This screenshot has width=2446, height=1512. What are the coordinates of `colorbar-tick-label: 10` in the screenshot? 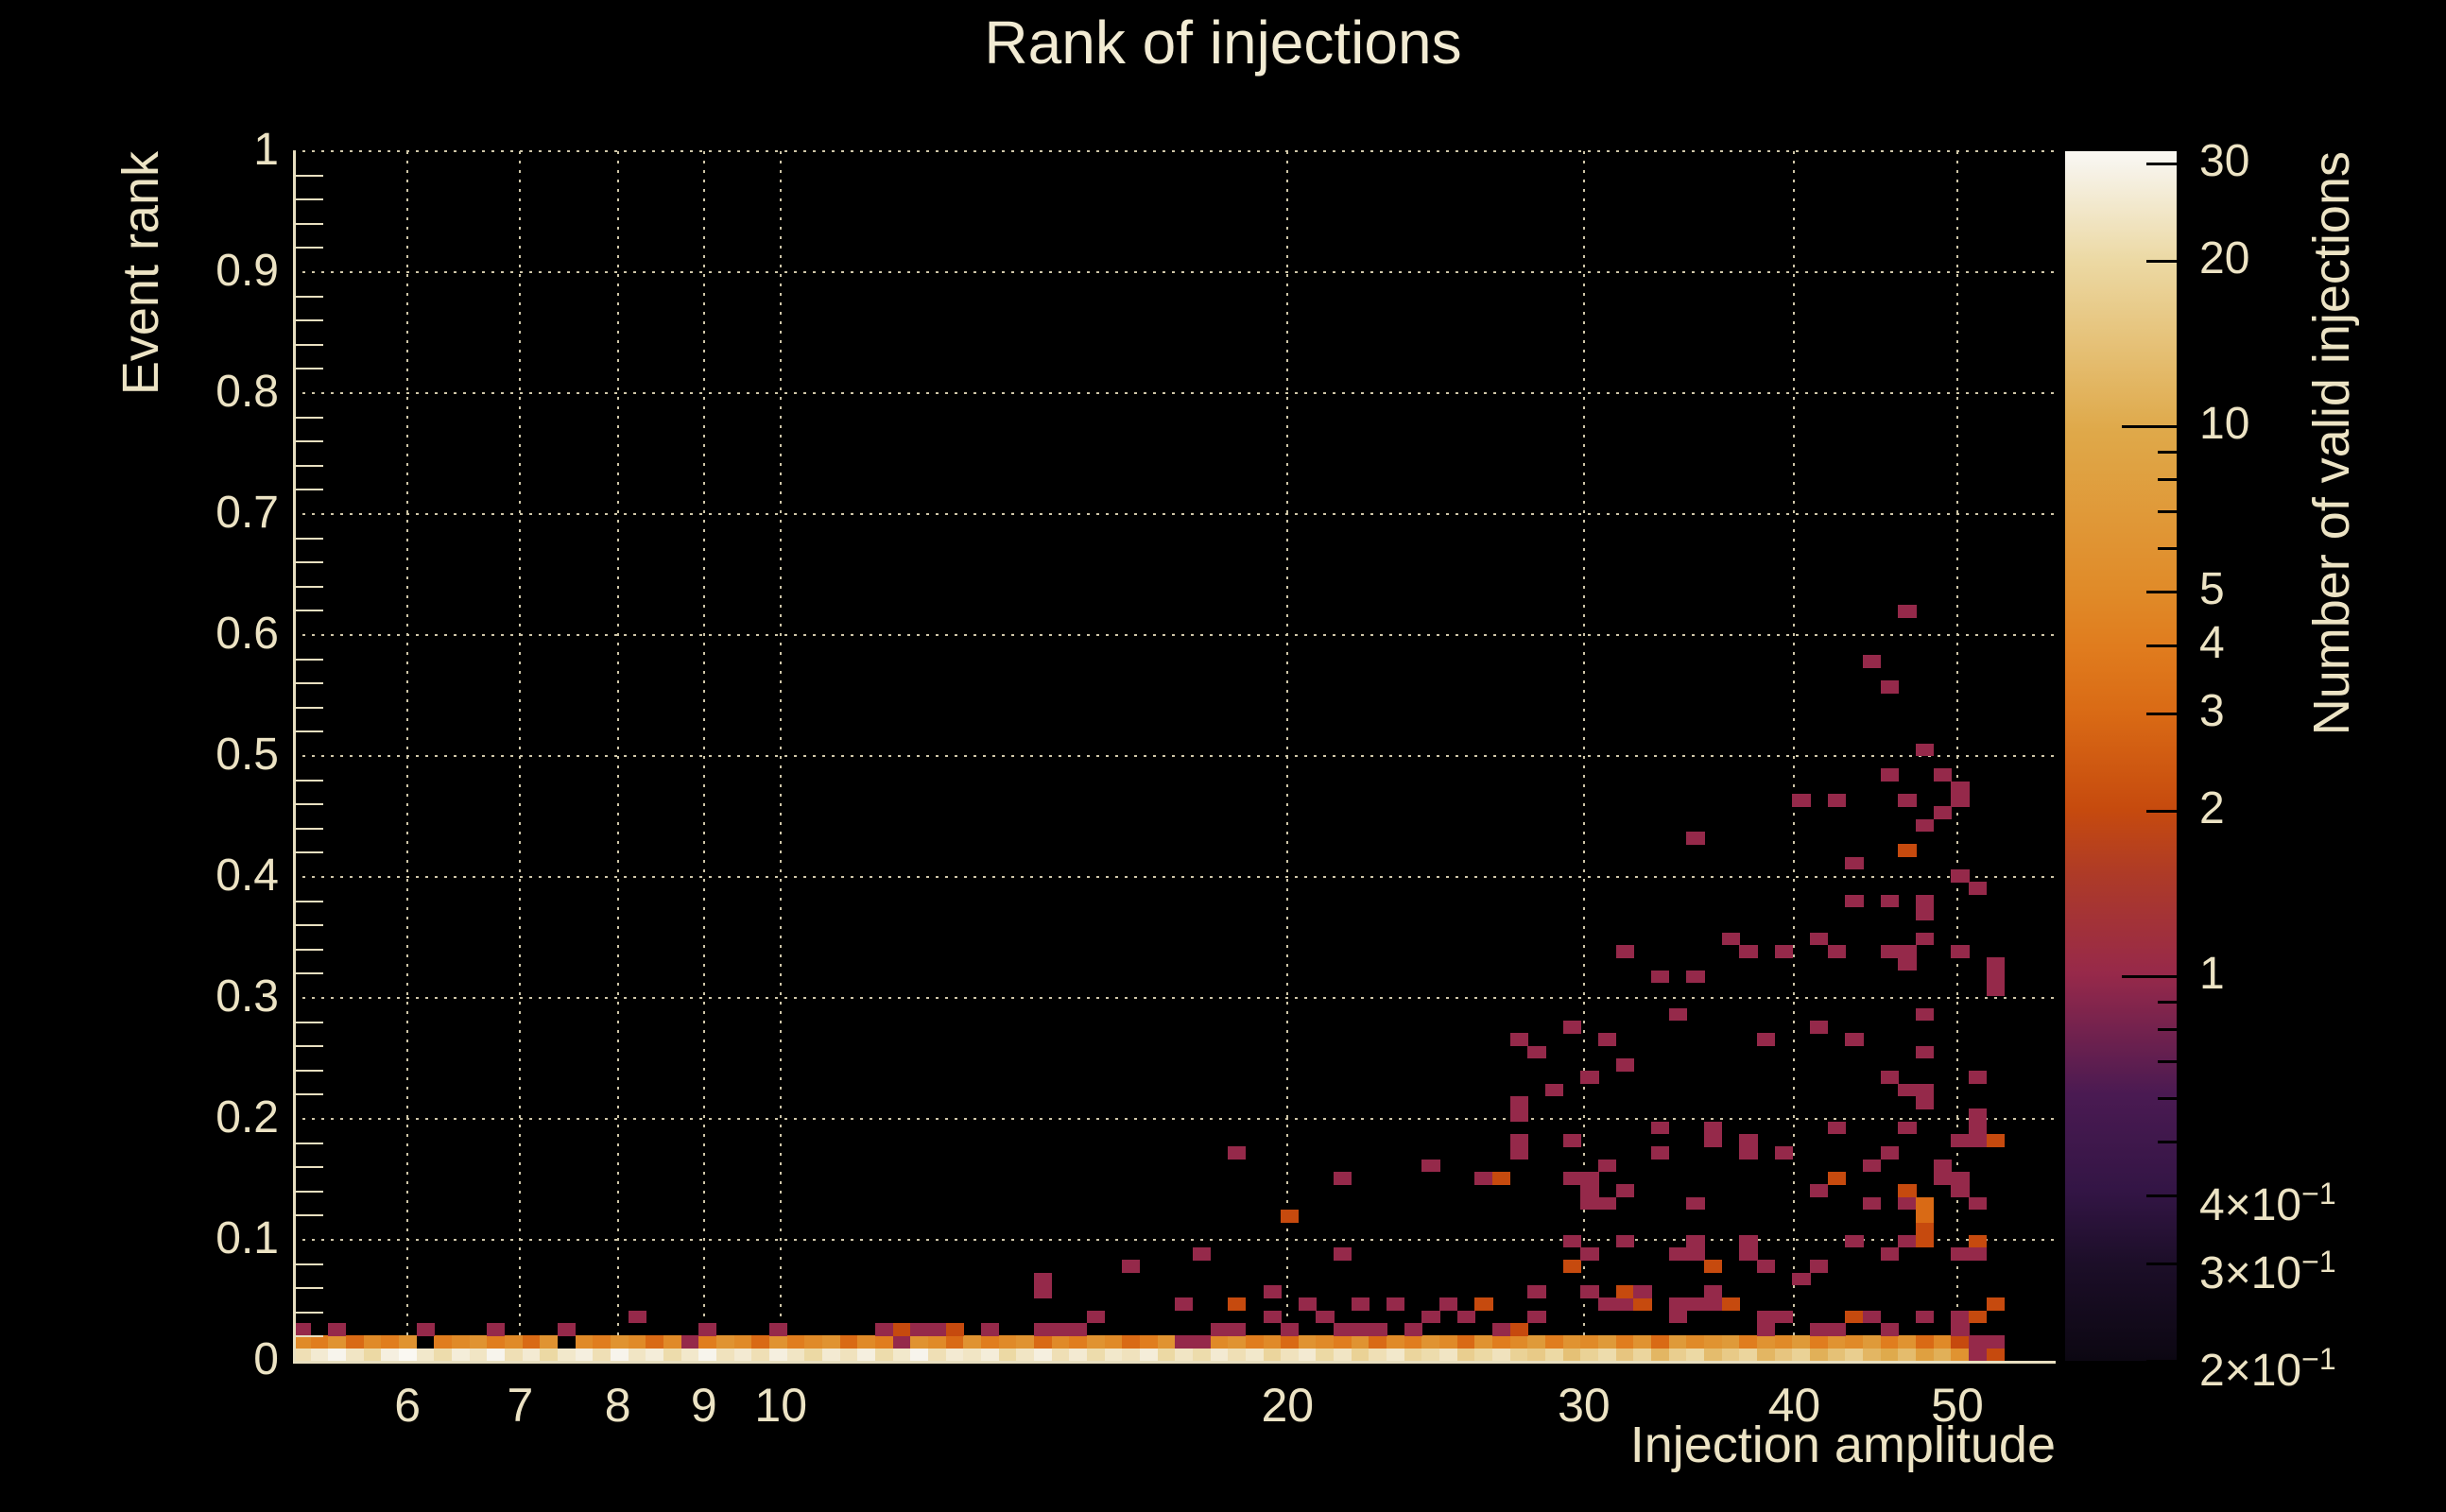 It's located at (2224, 423).